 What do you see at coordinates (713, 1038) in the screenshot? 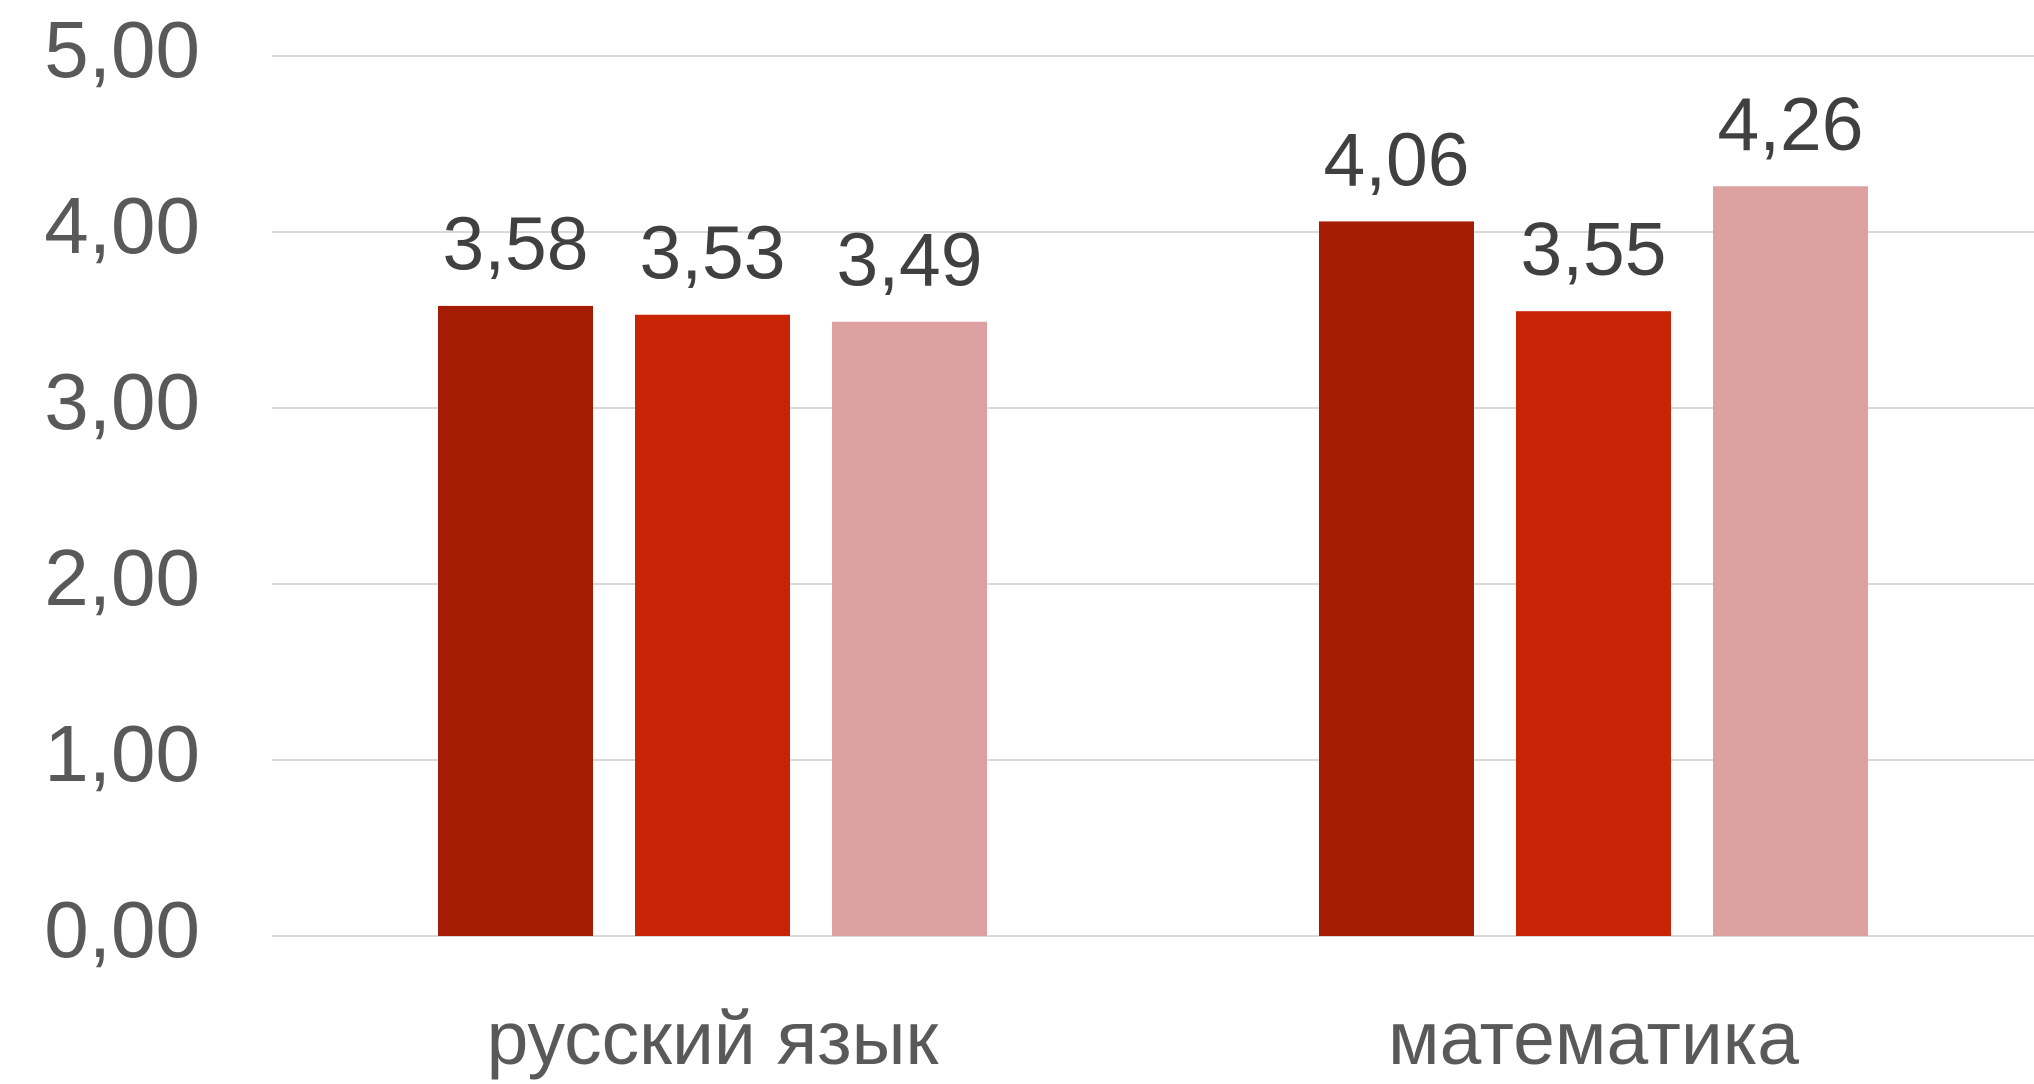
I see `x-tick-label: русский язык` at bounding box center [713, 1038].